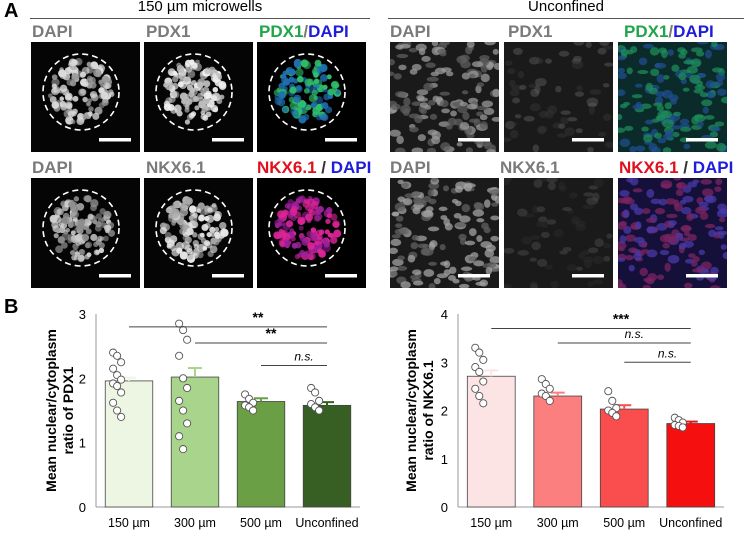  What do you see at coordinates (444, 97) in the screenshot?
I see `micrograph-dapi-unconfined` at bounding box center [444, 97].